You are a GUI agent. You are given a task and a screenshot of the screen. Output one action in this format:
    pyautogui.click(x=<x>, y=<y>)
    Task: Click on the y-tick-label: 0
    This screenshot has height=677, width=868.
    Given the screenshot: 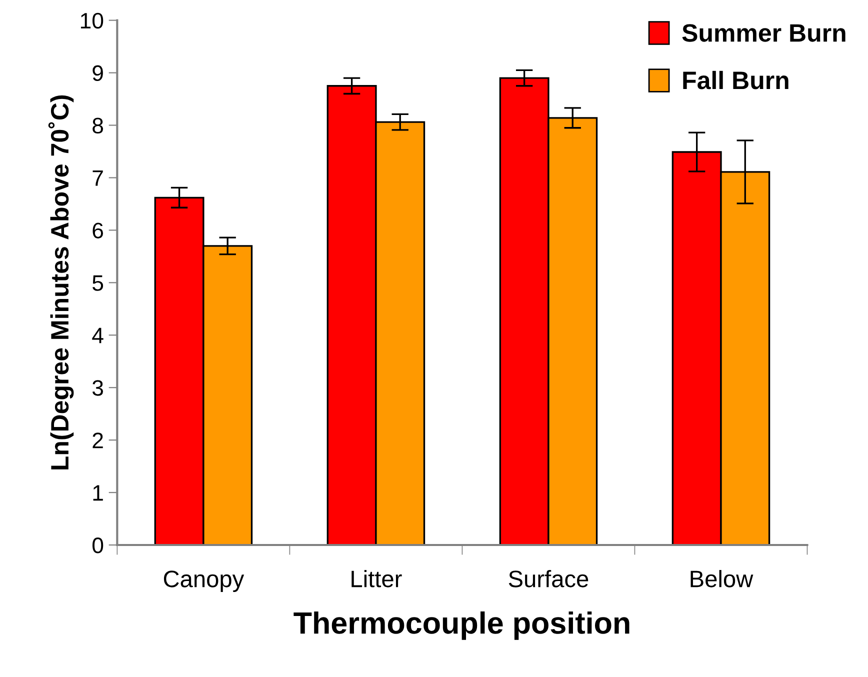 What is the action you would take?
    pyautogui.click(x=98, y=546)
    